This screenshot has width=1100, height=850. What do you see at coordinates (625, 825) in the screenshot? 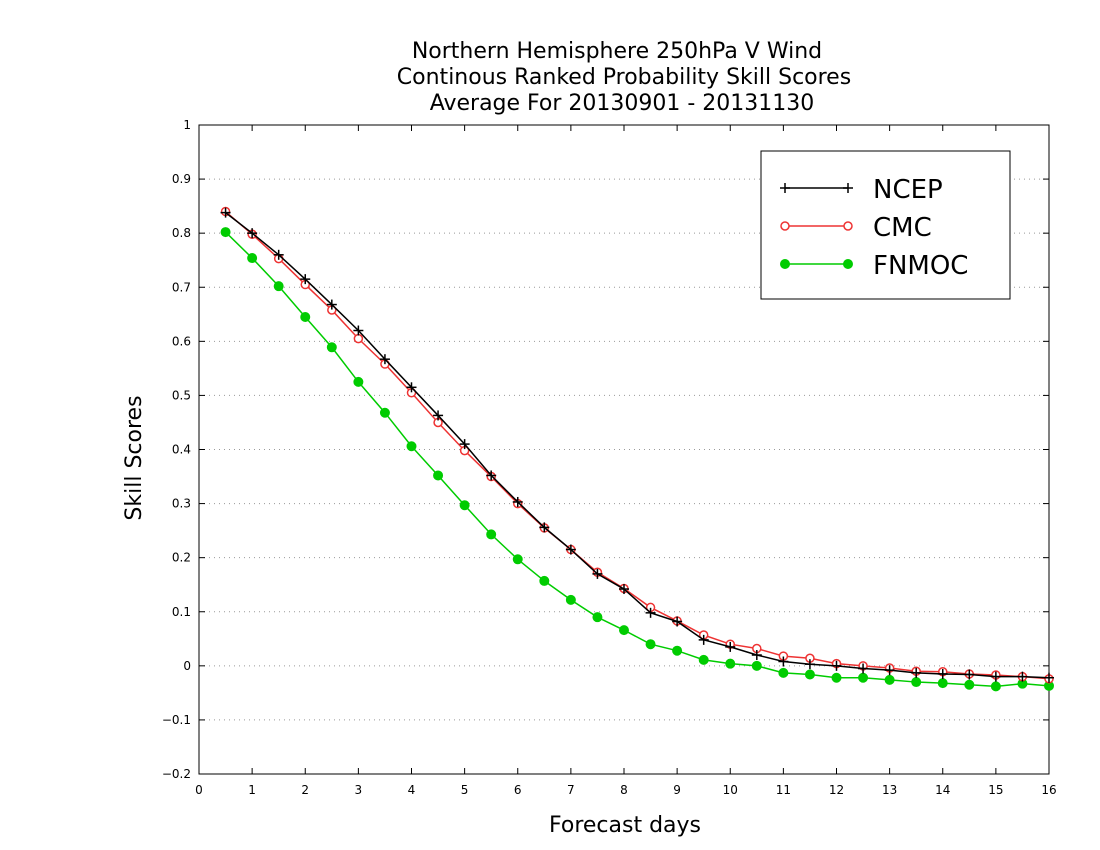
I see `x-axis-label: Forecast days` at bounding box center [625, 825].